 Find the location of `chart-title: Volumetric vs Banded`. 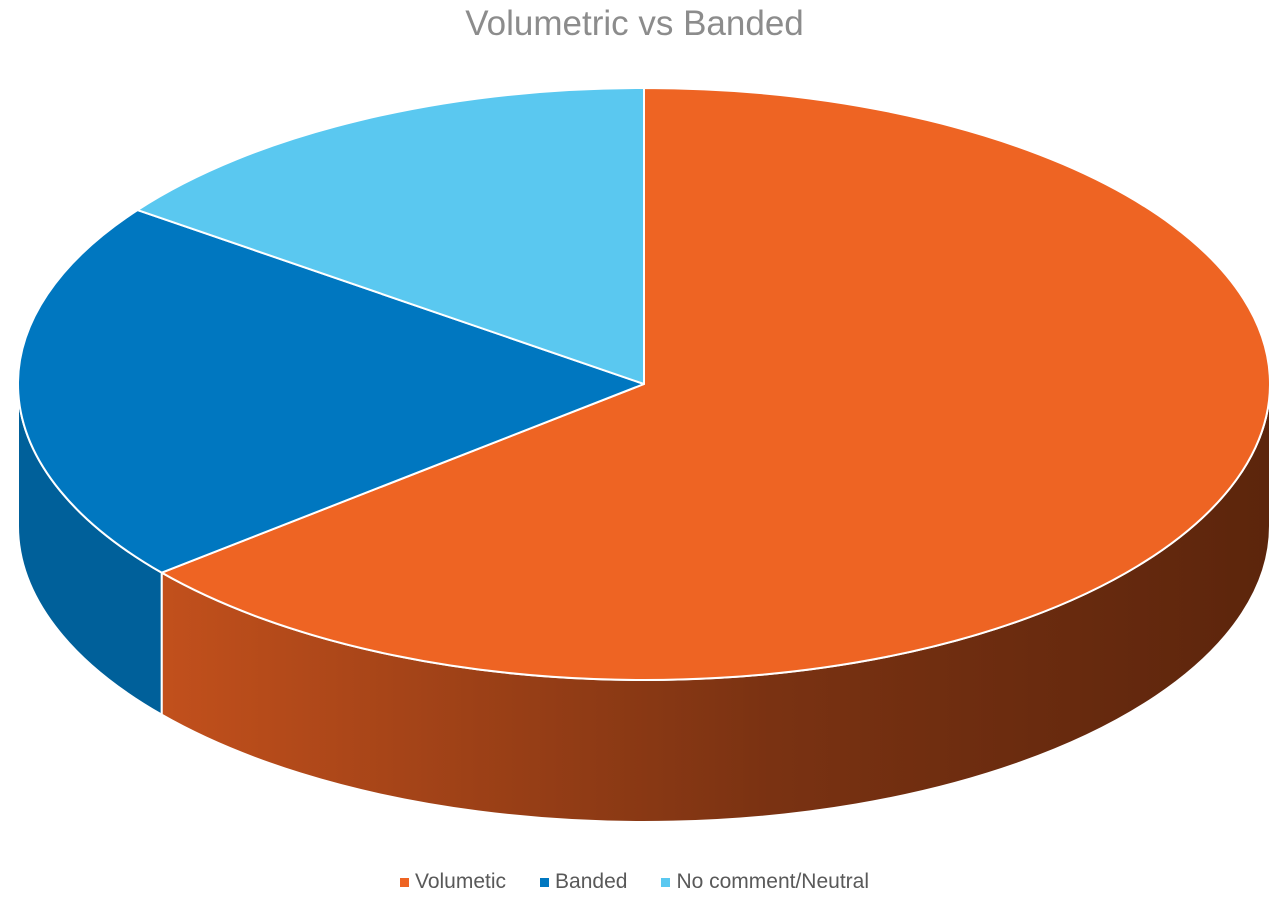

chart-title: Volumetric vs Banded is located at coordinates (634, 23).